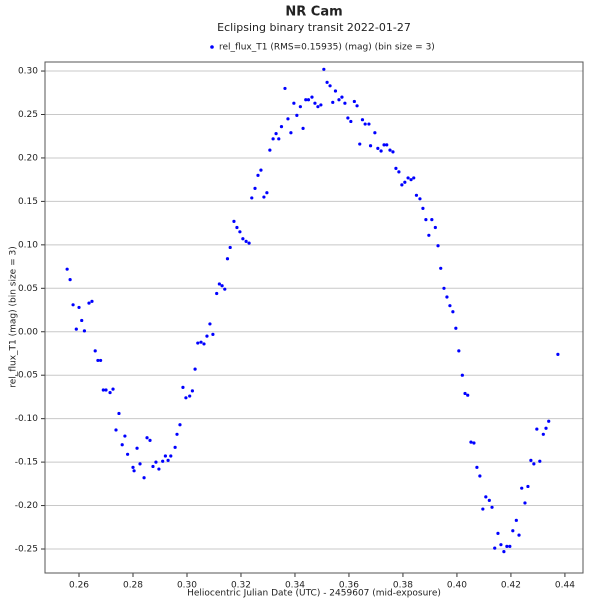  I want to click on chart-title: NR Cam, so click(313, 12).